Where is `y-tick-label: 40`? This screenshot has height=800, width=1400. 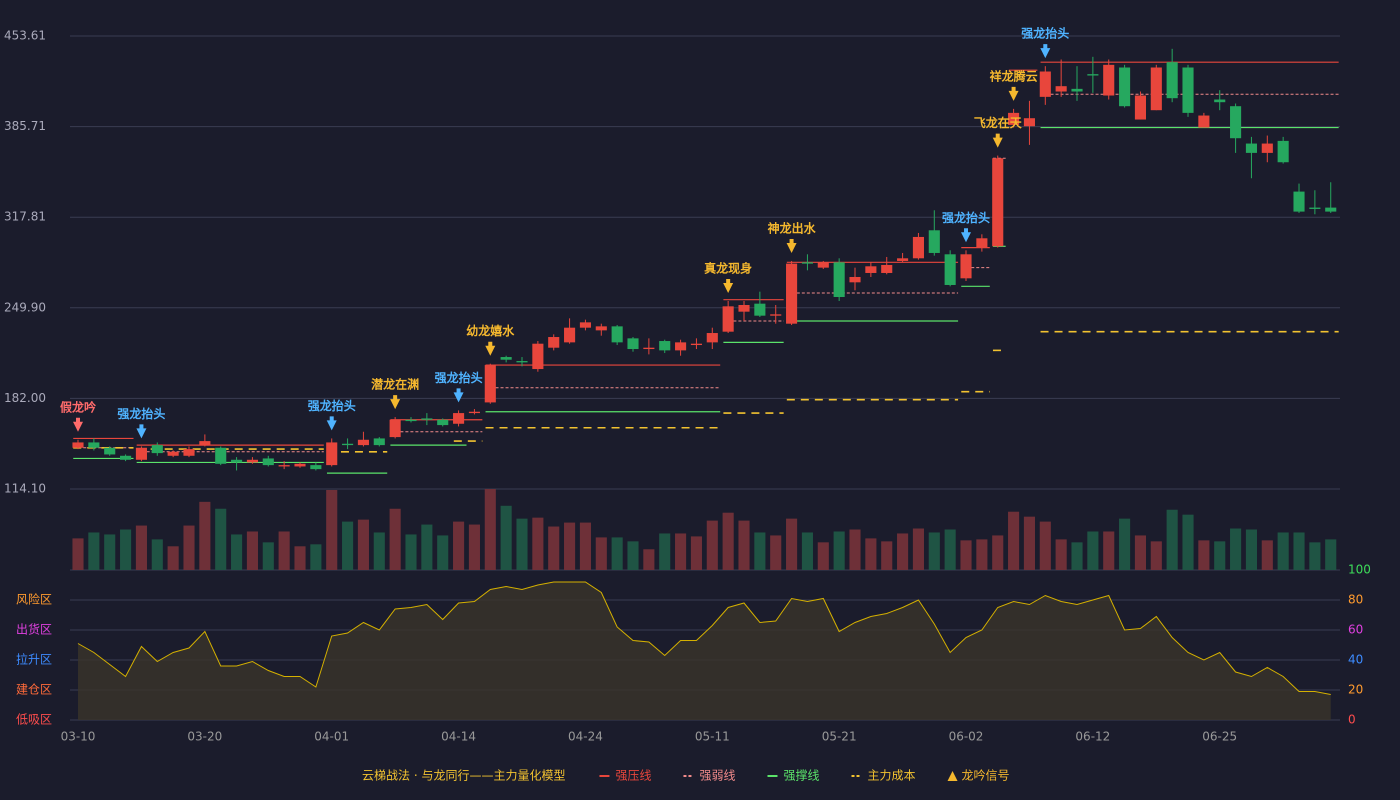 y-tick-label: 40 is located at coordinates (1355, 660).